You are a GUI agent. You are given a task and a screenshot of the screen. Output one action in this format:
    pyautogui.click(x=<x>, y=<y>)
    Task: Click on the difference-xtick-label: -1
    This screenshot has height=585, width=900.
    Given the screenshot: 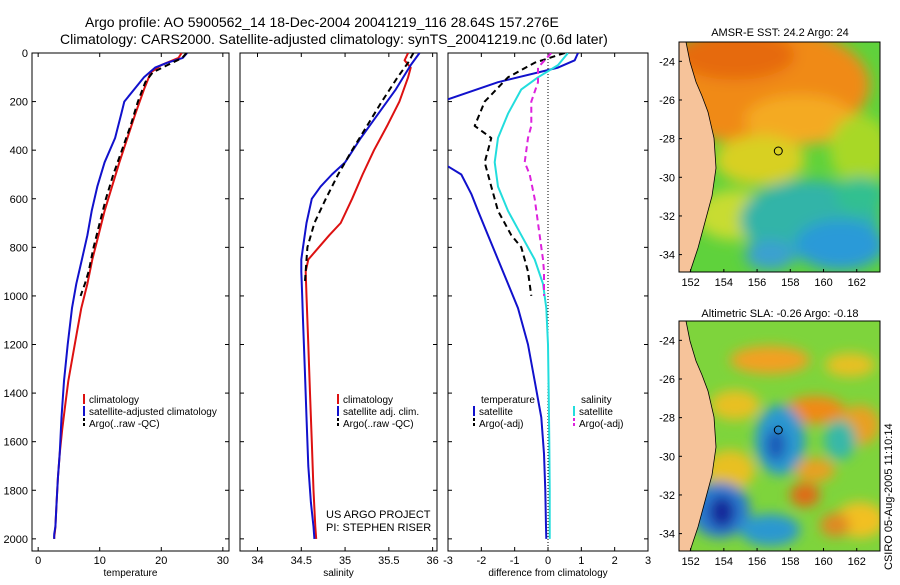 What is the action you would take?
    pyautogui.click(x=515, y=561)
    